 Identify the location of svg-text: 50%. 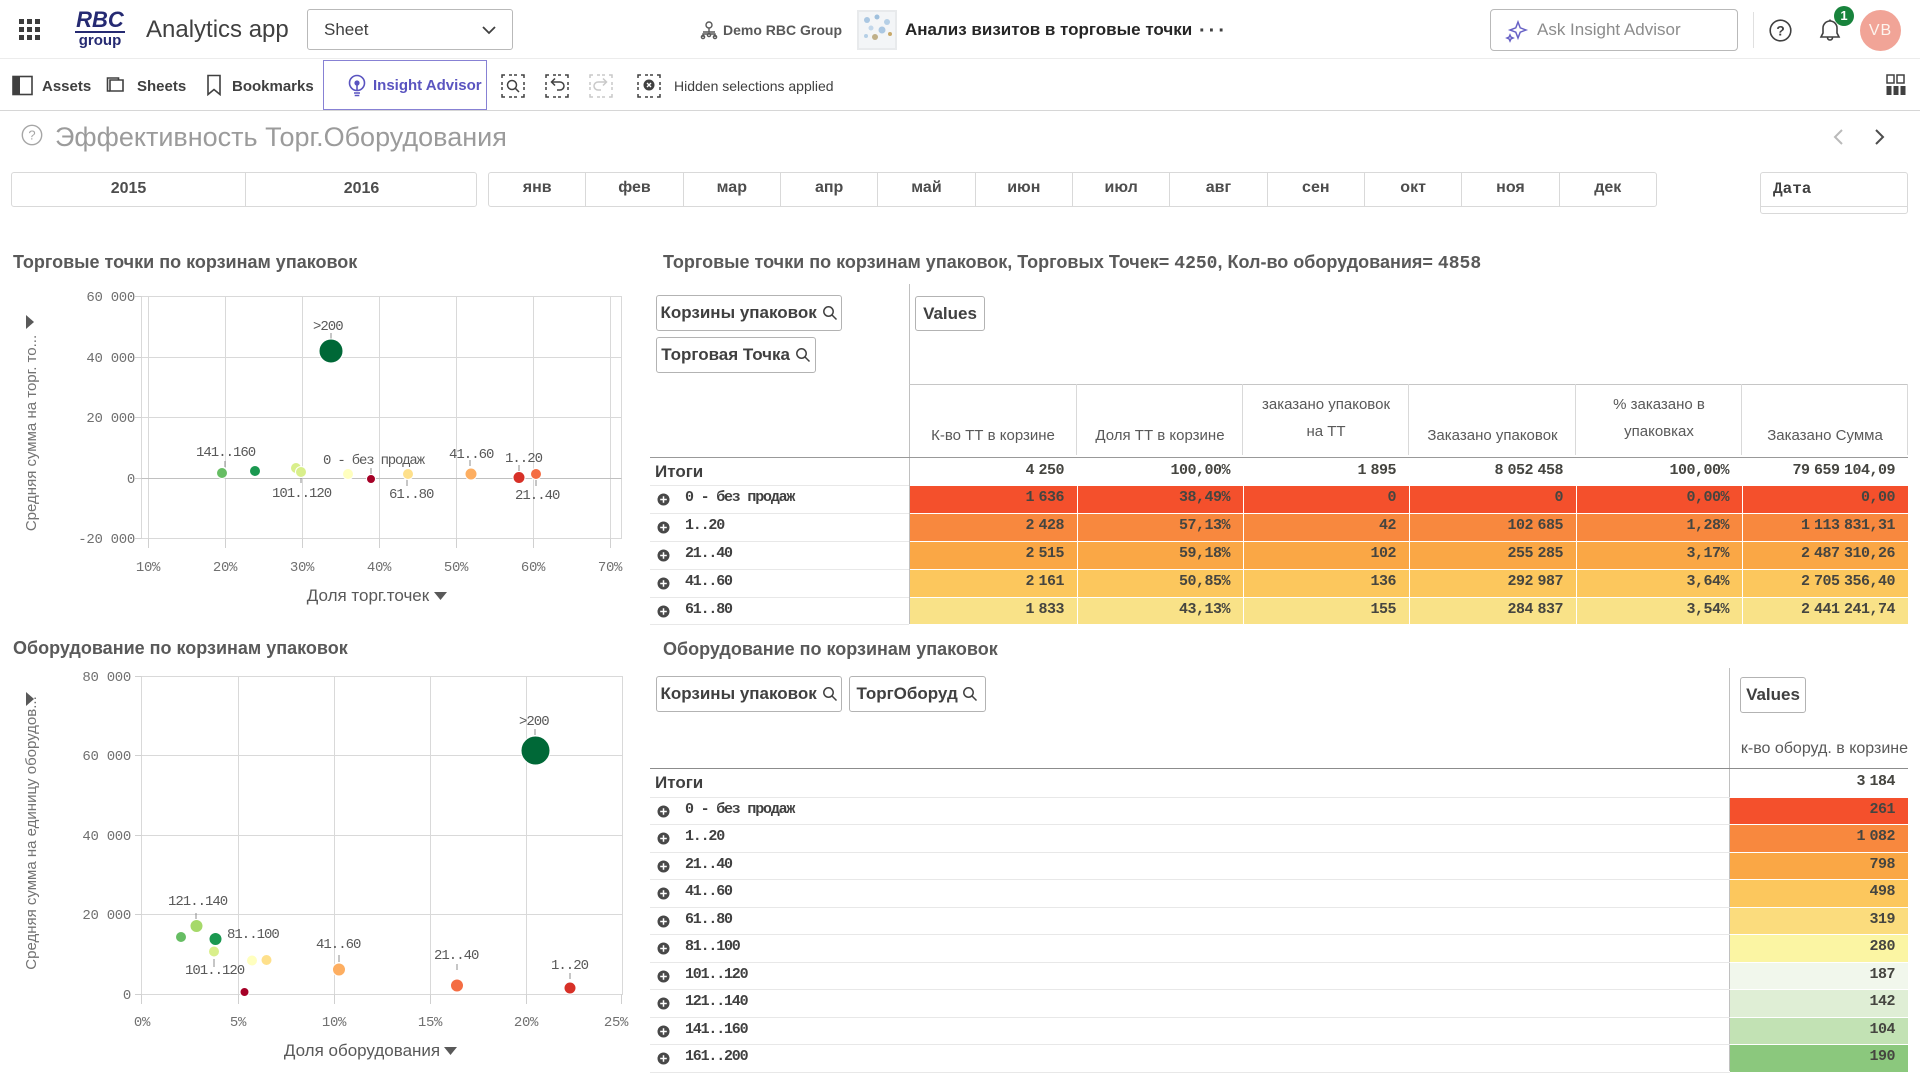
(456, 568).